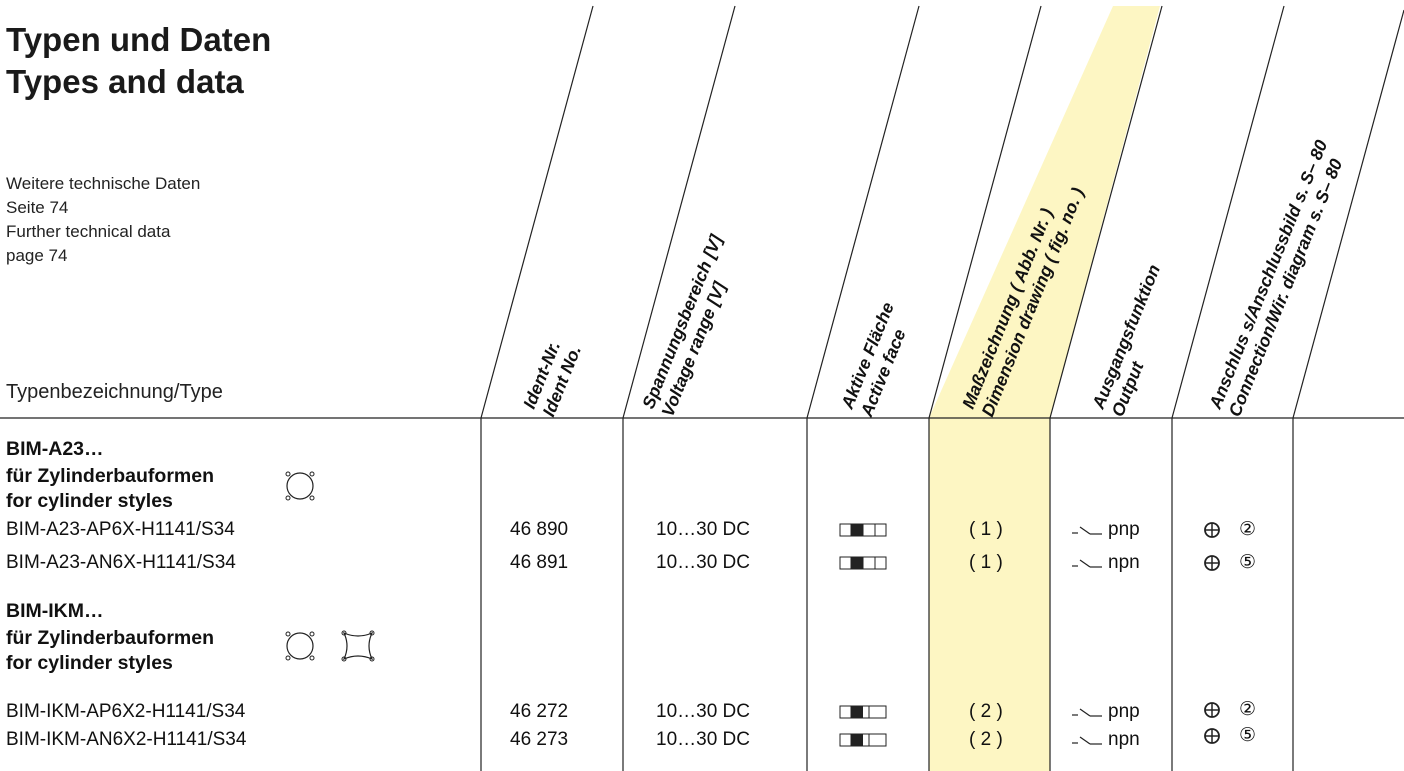  I want to click on page-title-en: Types and data, so click(125, 81).